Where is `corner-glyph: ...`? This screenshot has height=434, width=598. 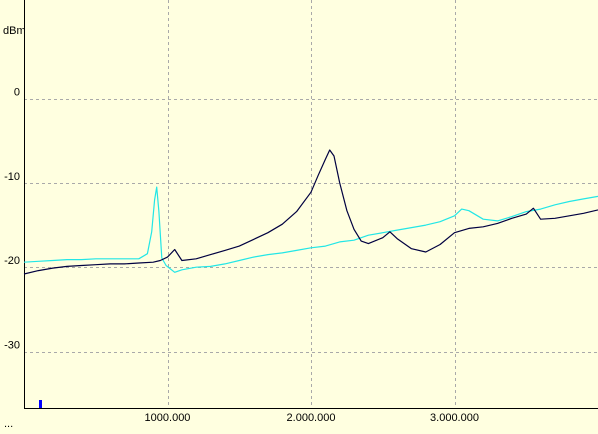 corner-glyph: ... is located at coordinates (8, 423).